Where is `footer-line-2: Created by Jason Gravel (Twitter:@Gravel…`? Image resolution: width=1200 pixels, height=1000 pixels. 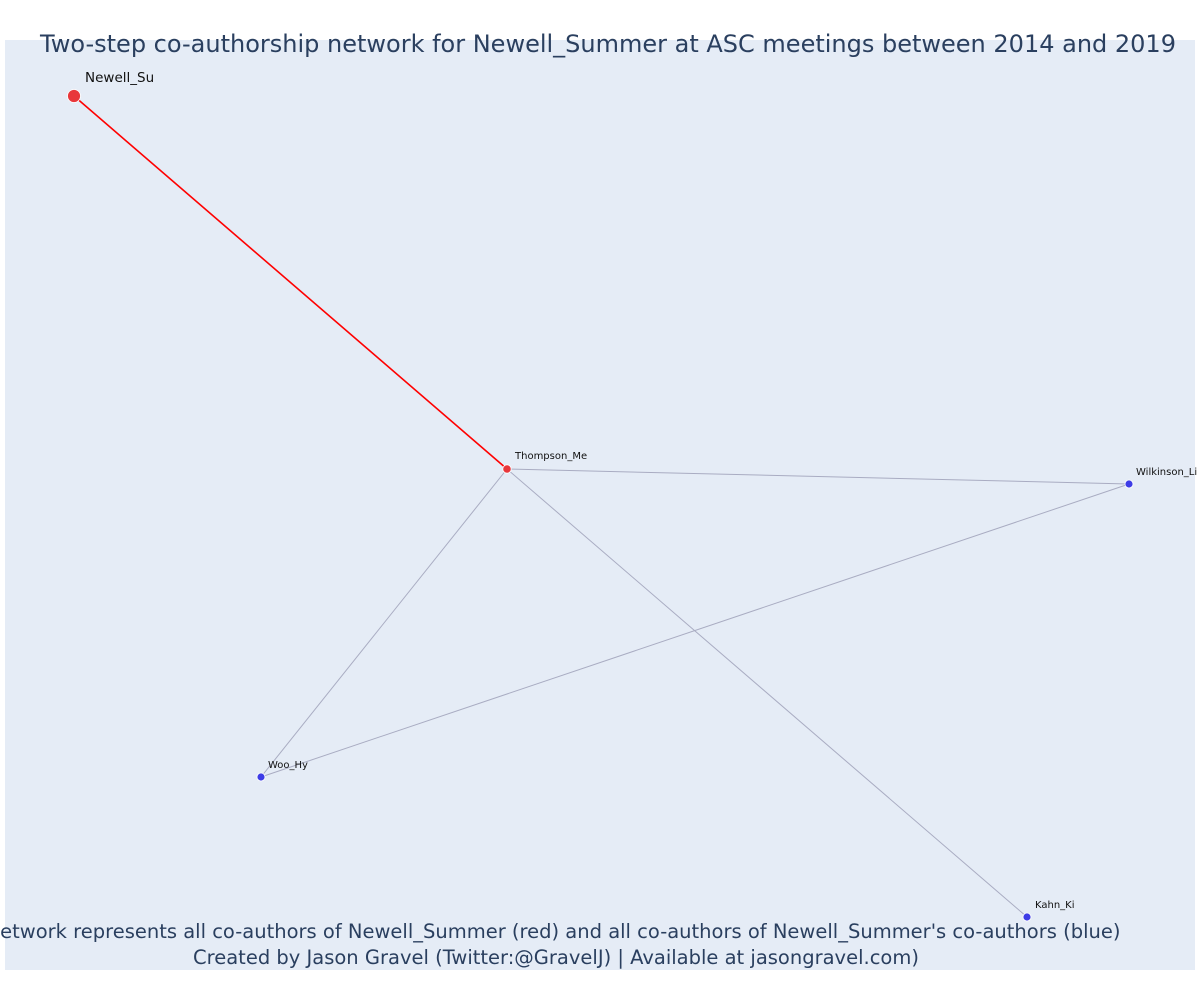 footer-line-2: Created by Jason Gravel (Twitter:@Gravel… is located at coordinates (556, 957).